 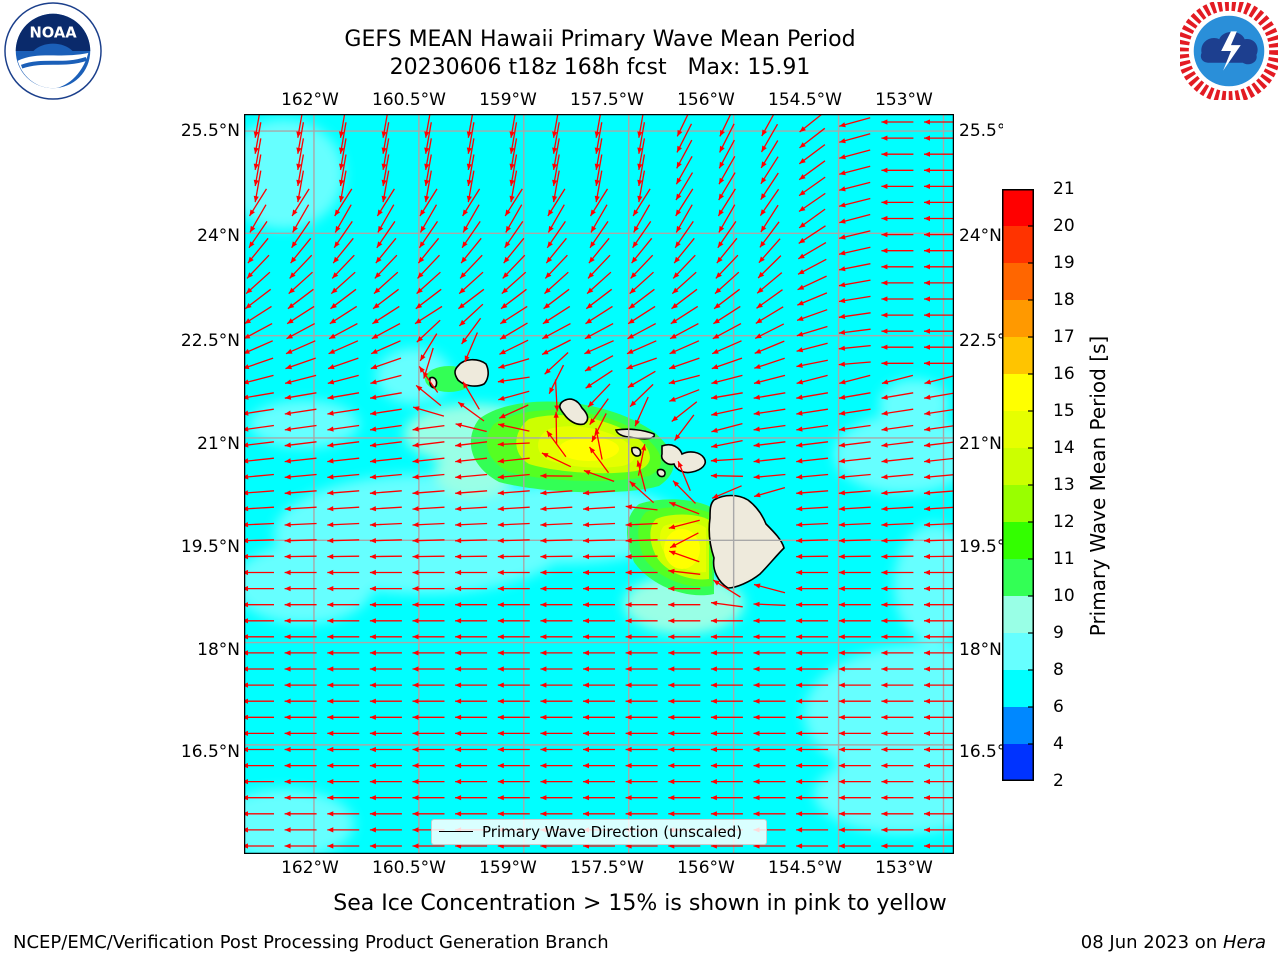 I want to click on lon-tick-label-bottom: 153°W, so click(x=904, y=868).